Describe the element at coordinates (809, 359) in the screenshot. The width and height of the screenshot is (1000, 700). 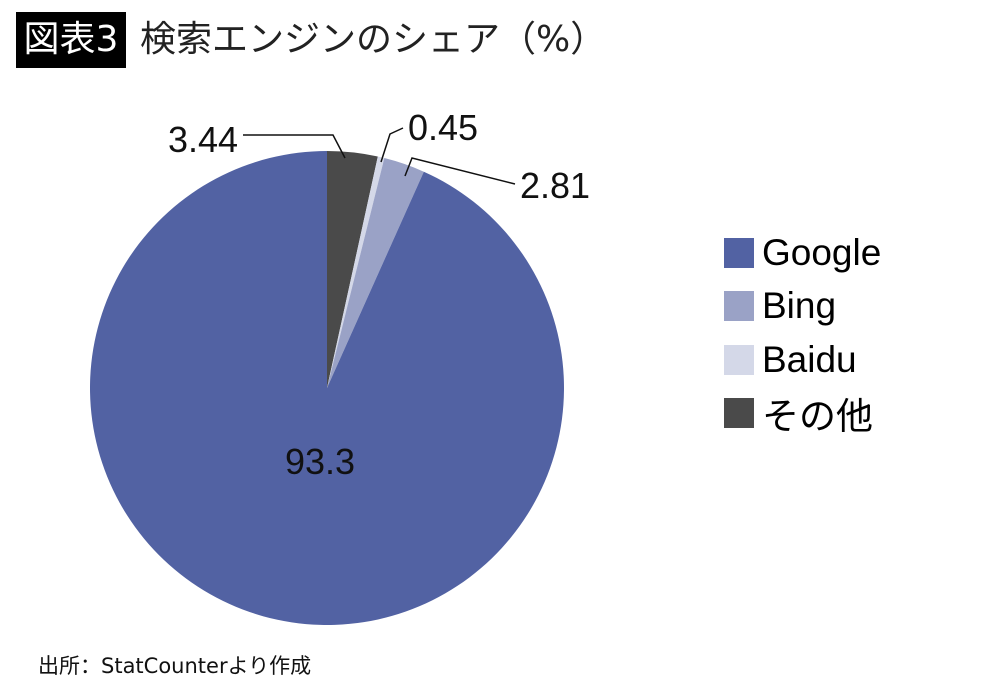
I see `legend-label: Baidu` at that location.